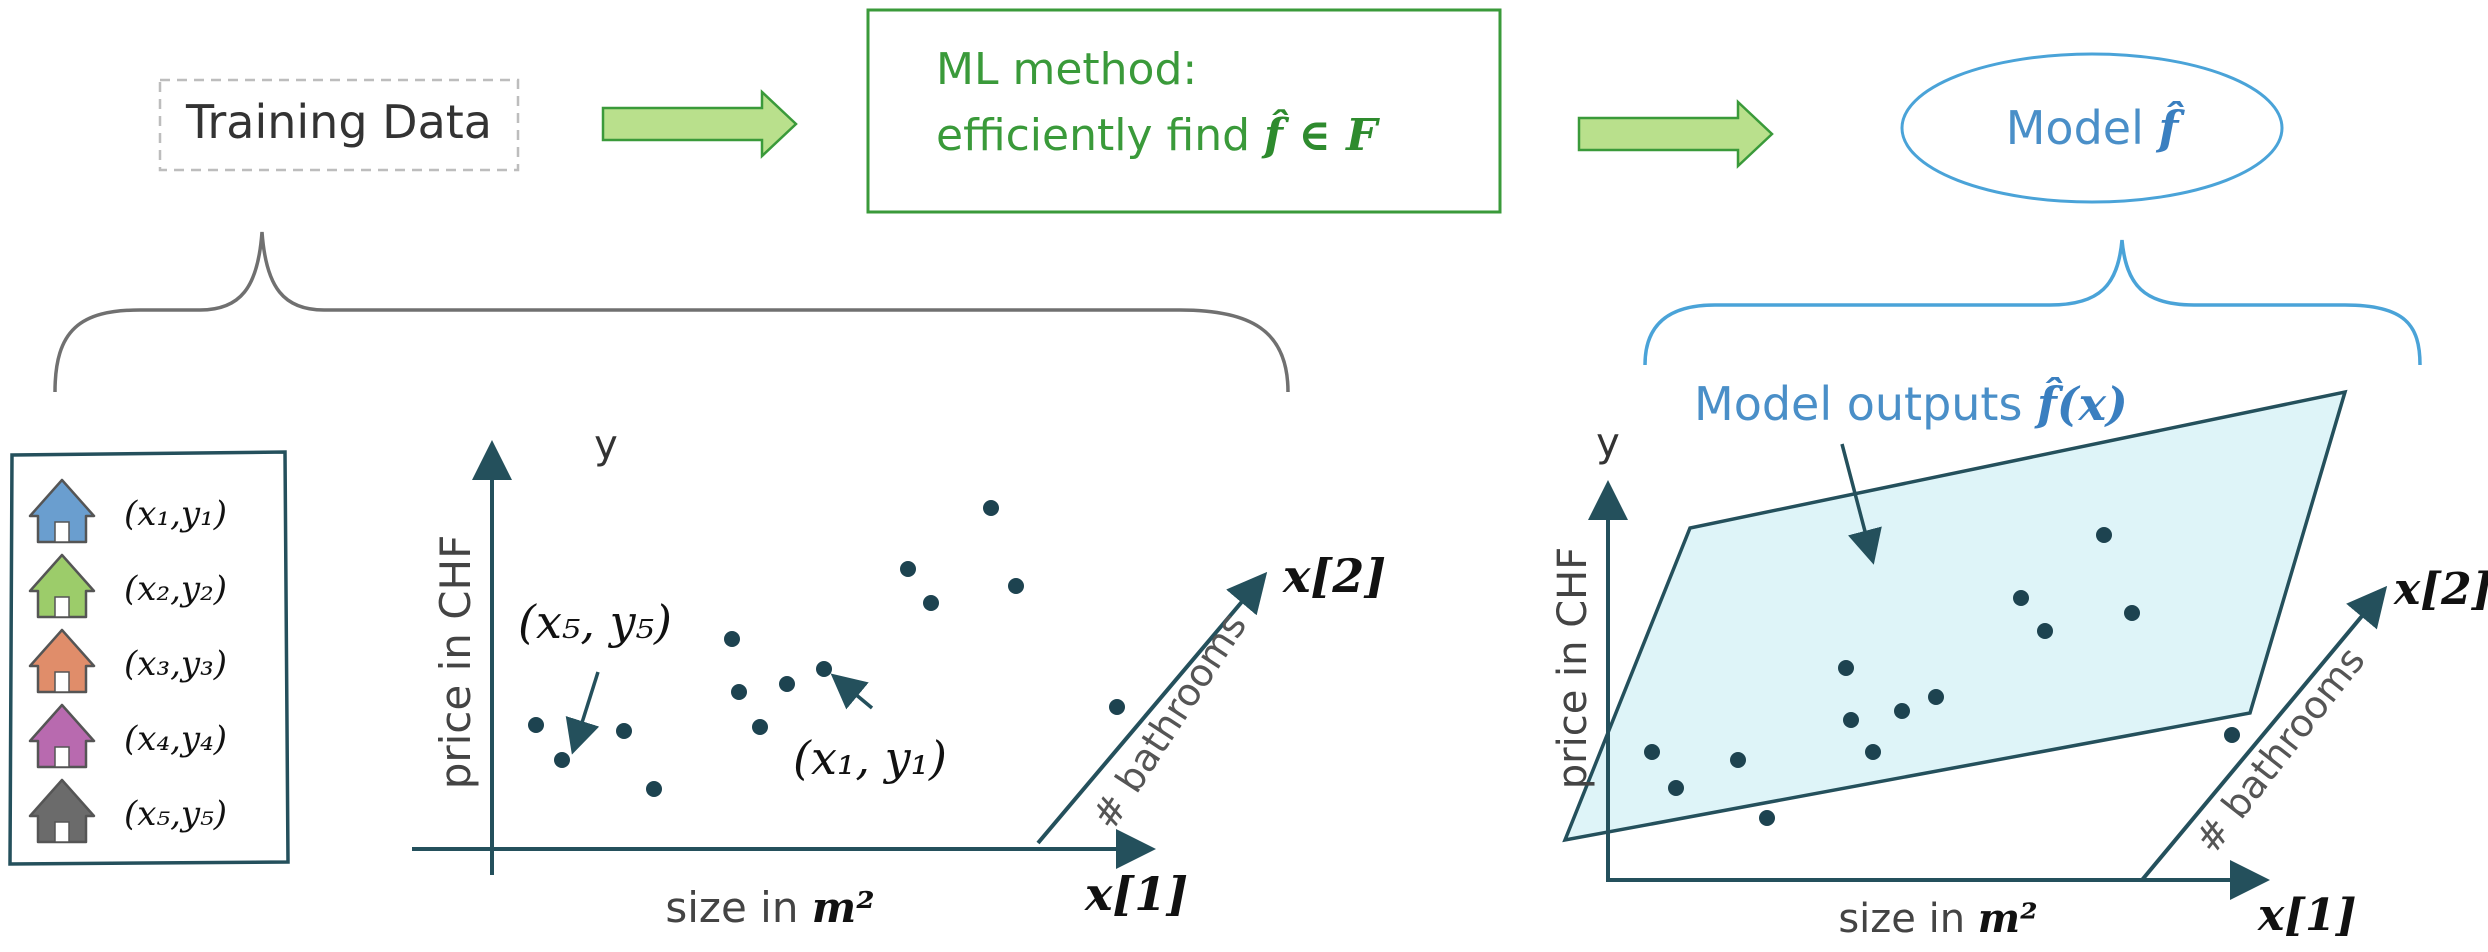 The height and width of the screenshot is (952, 2488). I want to click on annotation-x1-arrow, so click(852, 691).